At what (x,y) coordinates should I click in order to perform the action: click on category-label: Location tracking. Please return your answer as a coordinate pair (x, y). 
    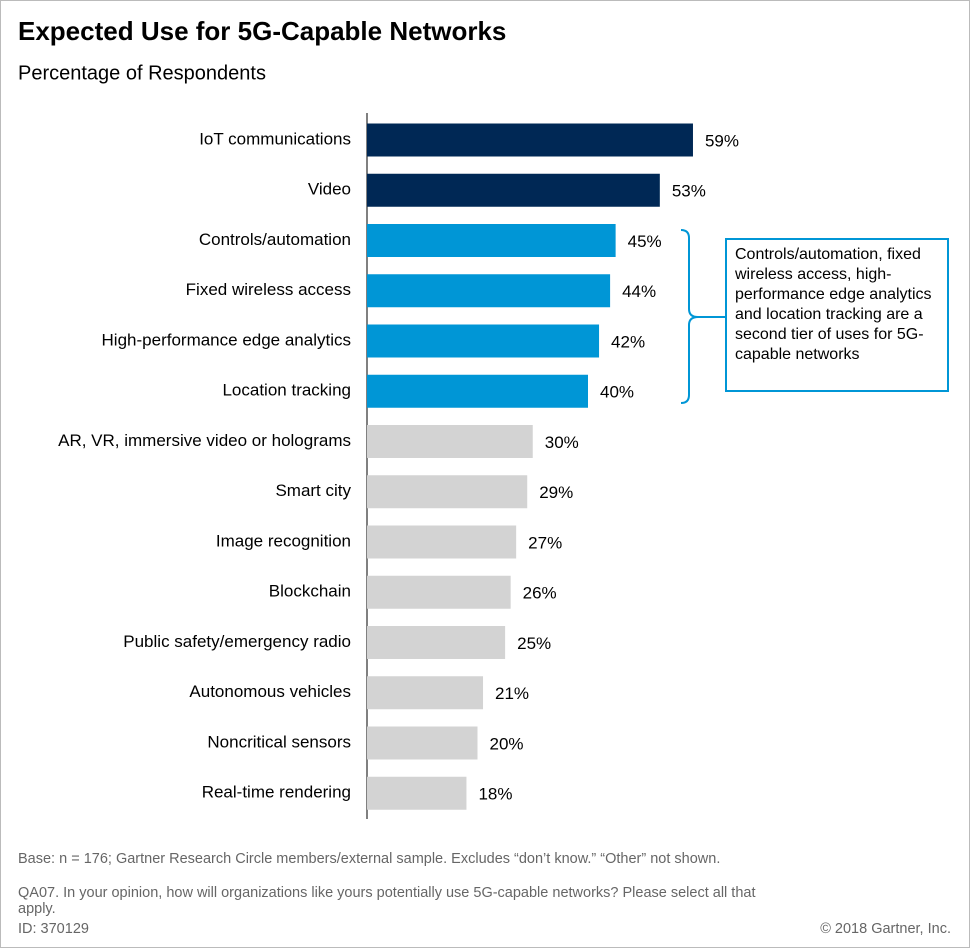
    Looking at the image, I should click on (286, 390).